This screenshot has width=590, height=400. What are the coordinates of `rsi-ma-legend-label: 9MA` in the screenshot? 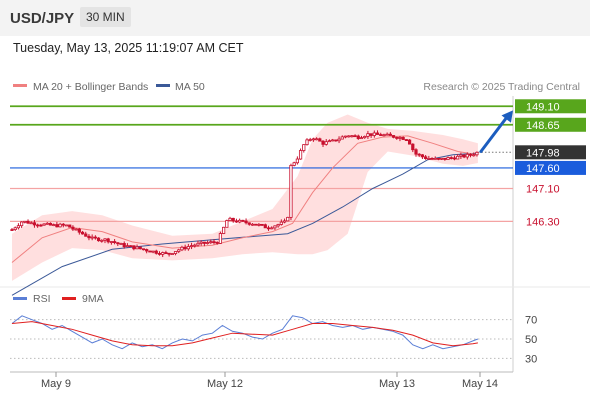 It's located at (93, 299).